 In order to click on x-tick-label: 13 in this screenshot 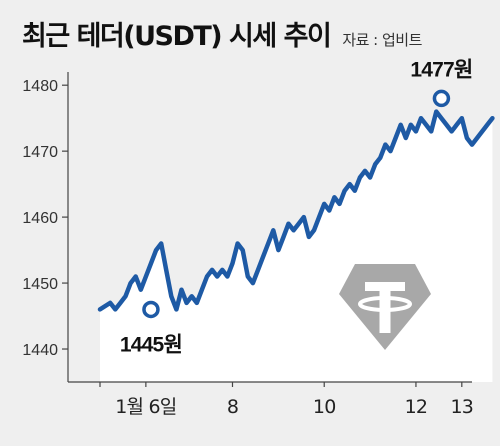, I will do `click(462, 407)`.